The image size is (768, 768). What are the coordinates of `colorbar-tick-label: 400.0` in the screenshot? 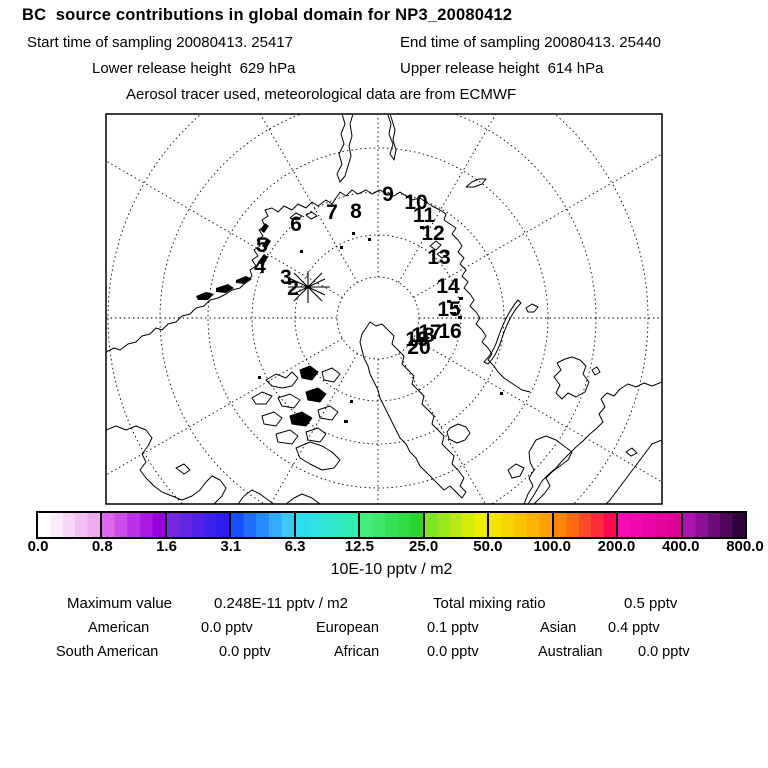 It's located at (680, 546).